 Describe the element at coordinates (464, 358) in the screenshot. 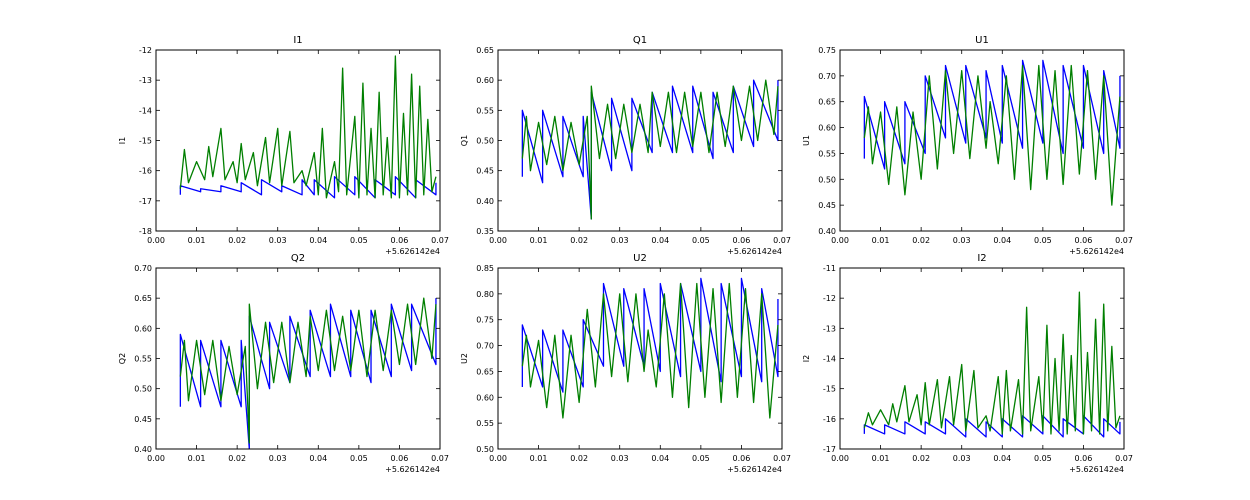

I see `y-axis-label: U2` at that location.